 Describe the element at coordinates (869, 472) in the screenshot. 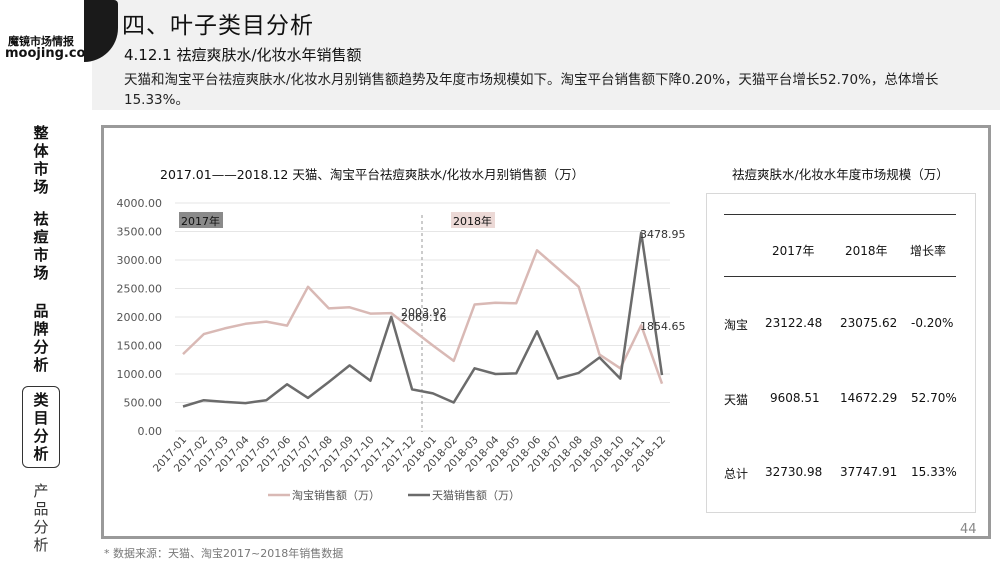

I see `table-cell: 37747.91` at that location.